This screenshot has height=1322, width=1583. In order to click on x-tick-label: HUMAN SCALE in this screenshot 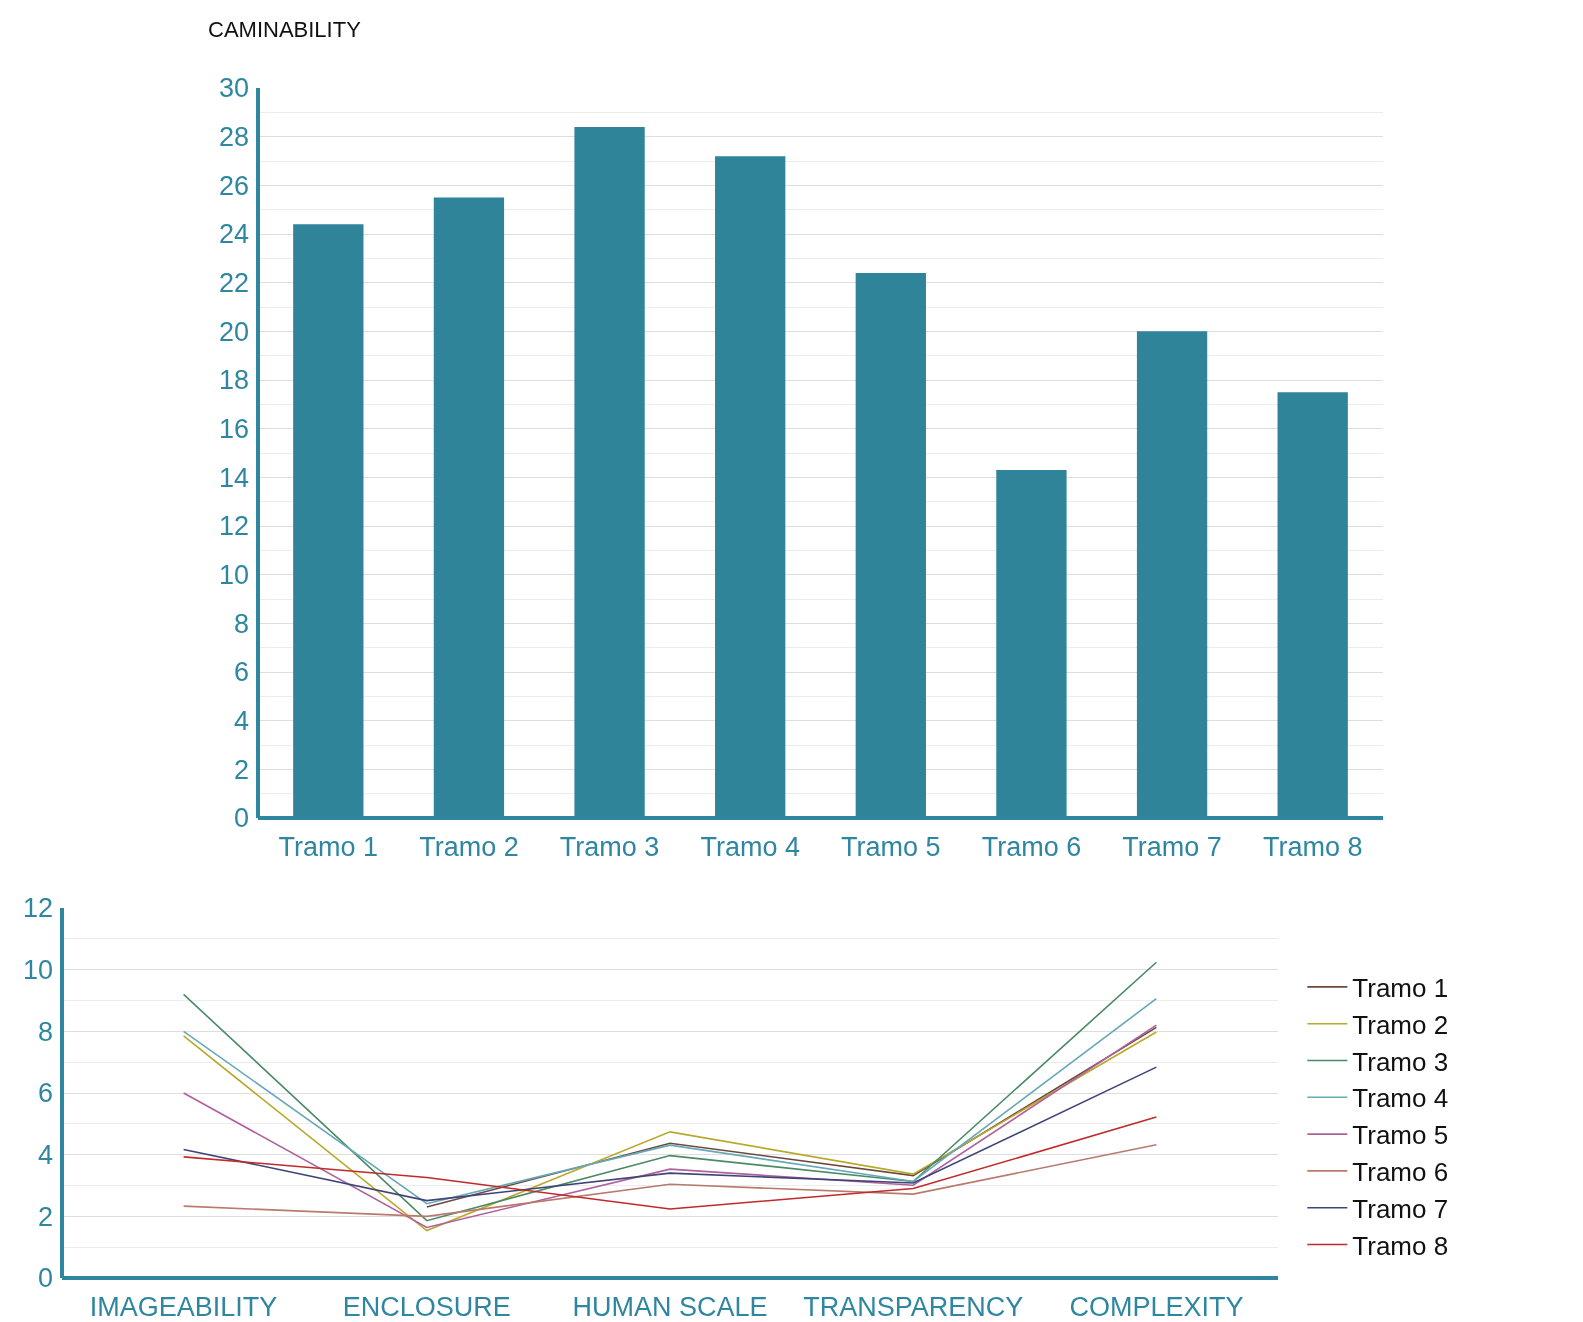, I will do `click(670, 1307)`.